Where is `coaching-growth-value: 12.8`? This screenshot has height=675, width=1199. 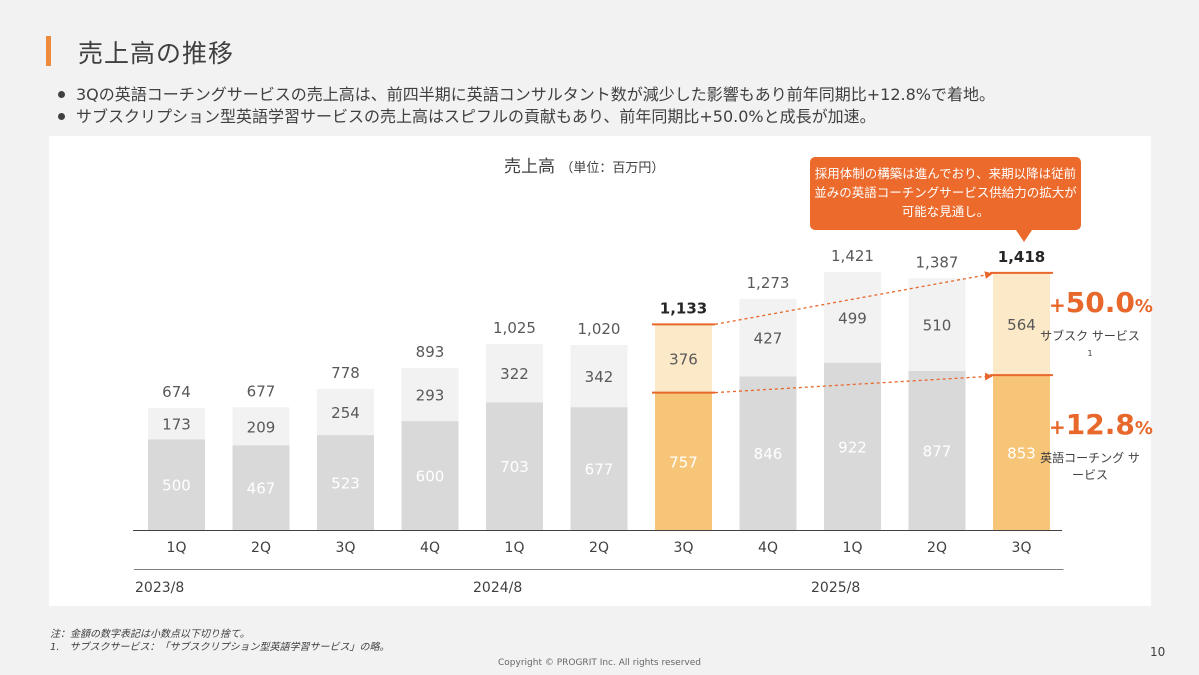
coaching-growth-value: 12.8 is located at coordinates (1100, 424).